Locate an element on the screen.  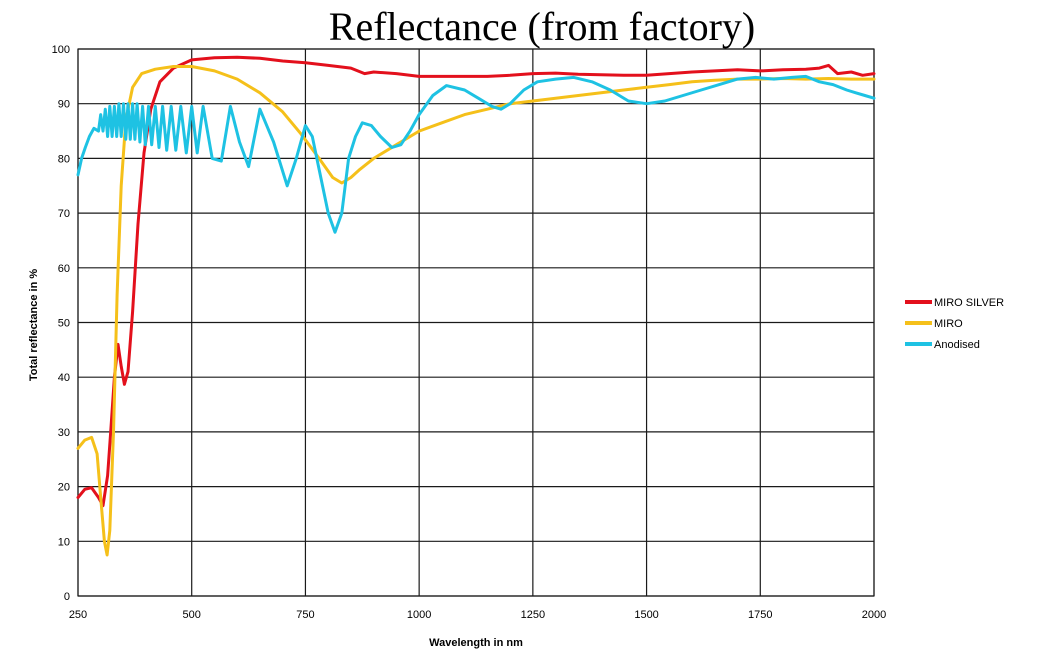
y-tick-label: 90 is located at coordinates (64, 105).